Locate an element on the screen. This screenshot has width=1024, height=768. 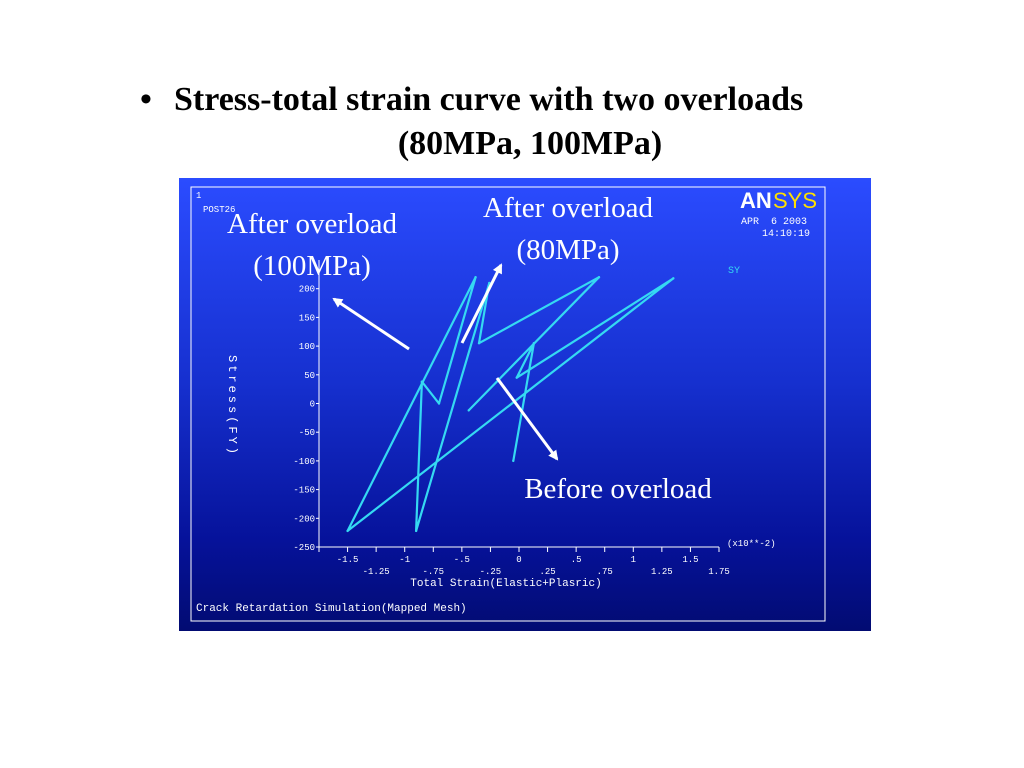
x-tick-label: 1.5 is located at coordinates (690, 560).